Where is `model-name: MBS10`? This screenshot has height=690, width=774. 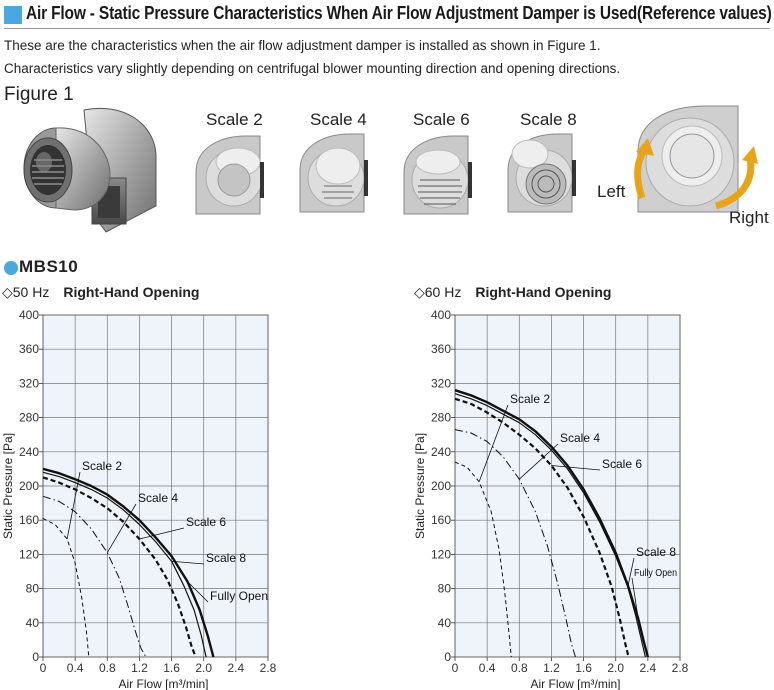
model-name: MBS10 is located at coordinates (49, 266).